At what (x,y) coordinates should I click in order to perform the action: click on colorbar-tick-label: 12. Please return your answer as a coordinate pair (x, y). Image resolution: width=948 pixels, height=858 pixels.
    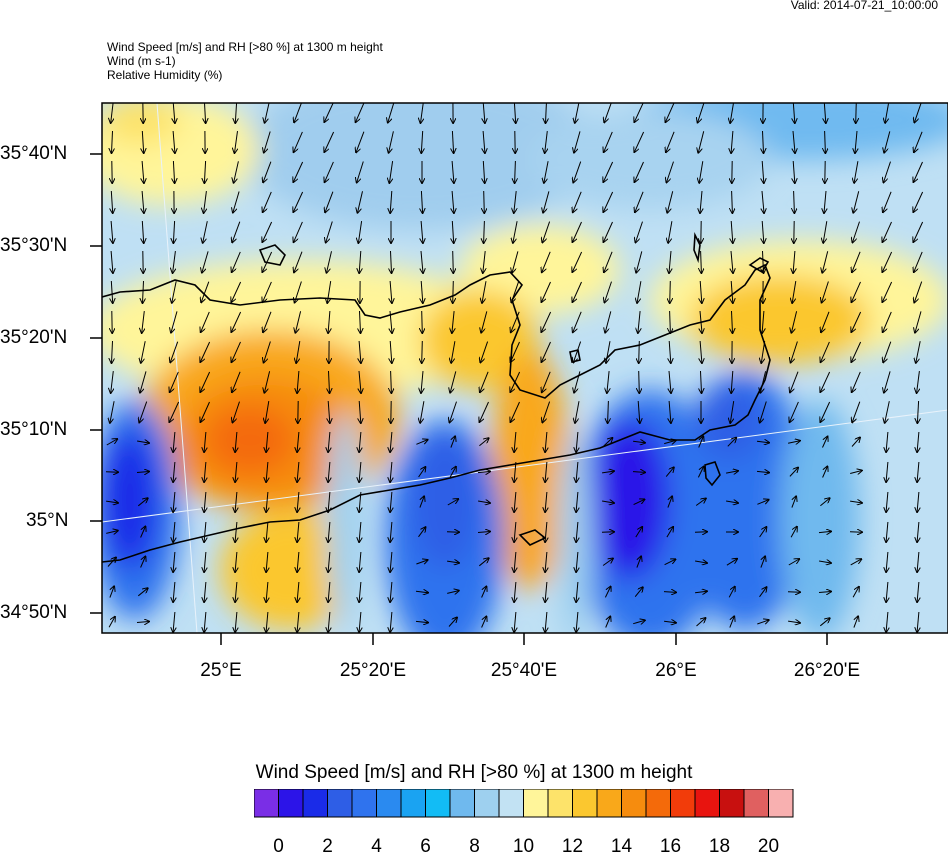
    Looking at the image, I should click on (572, 847).